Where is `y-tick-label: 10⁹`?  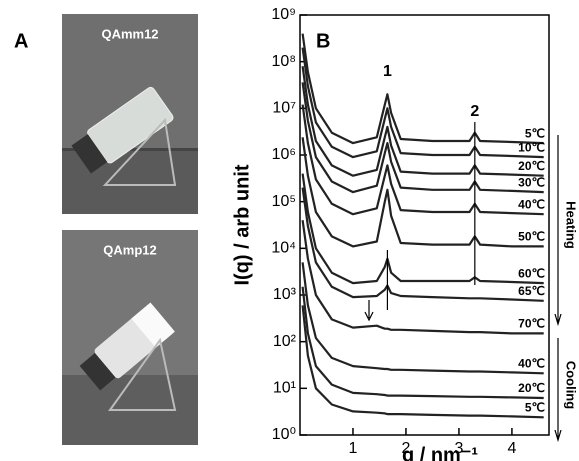 y-tick-label: 10⁹ is located at coordinates (283, 14).